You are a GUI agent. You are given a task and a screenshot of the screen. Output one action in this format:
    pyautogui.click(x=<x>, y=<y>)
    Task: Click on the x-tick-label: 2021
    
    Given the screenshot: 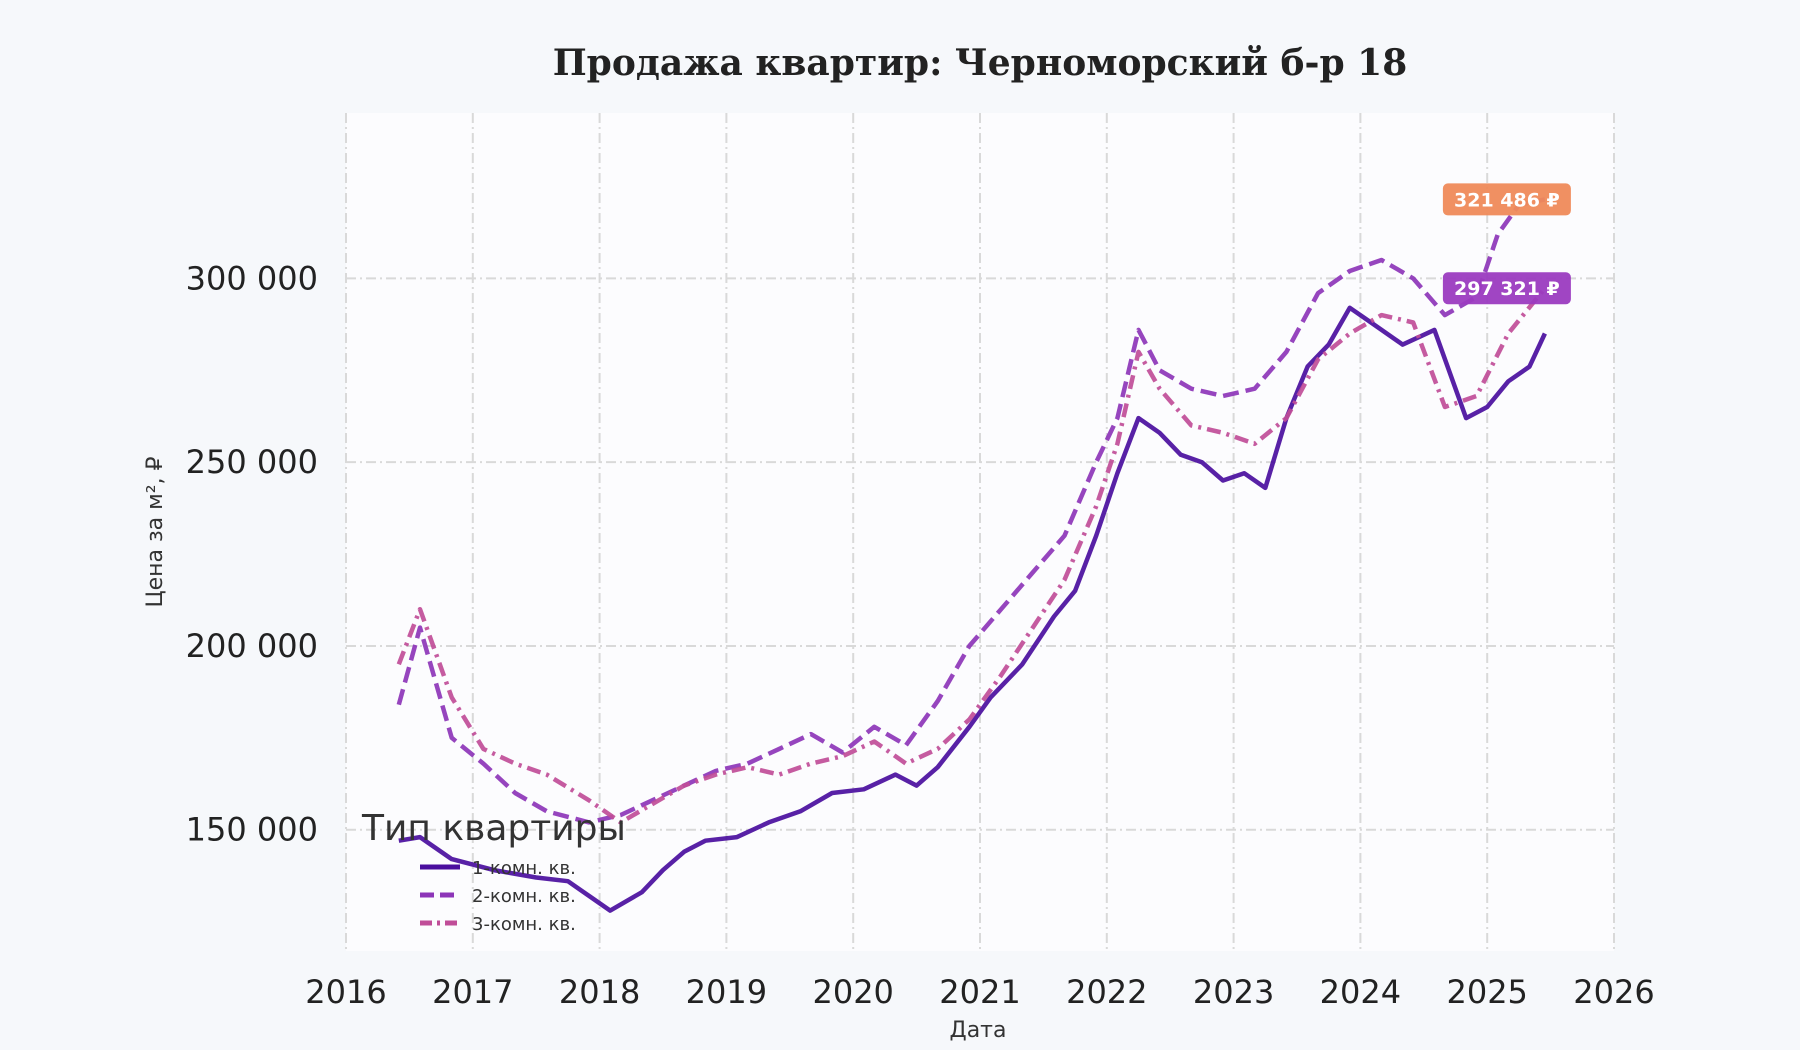 What is the action you would take?
    pyautogui.click(x=979, y=992)
    